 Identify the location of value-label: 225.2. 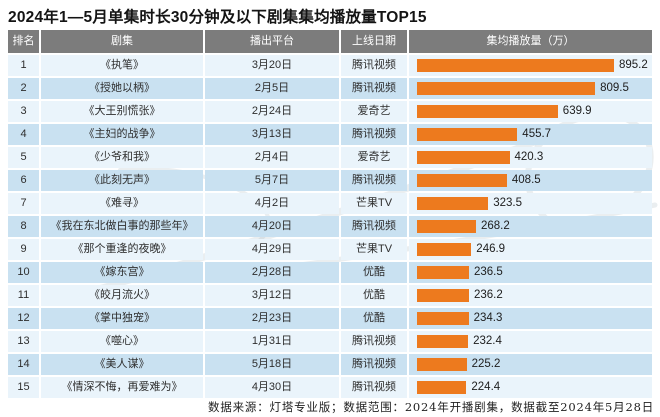
(486, 364).